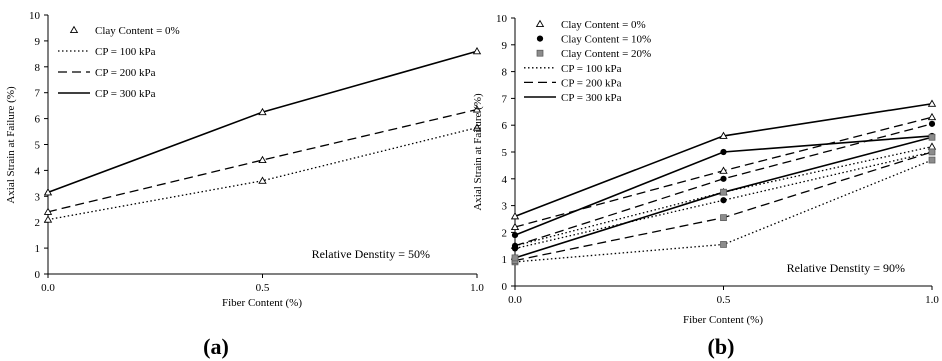 This screenshot has height=361, width=942. What do you see at coordinates (505, 126) in the screenshot?
I see `panel-b-y-tick-label: 6` at bounding box center [505, 126].